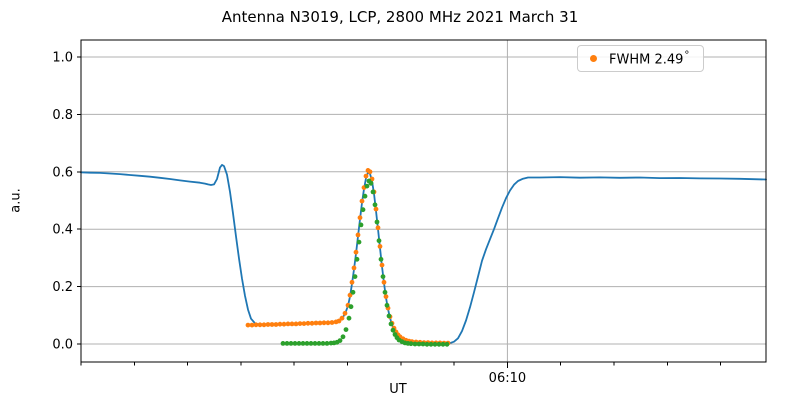  Describe the element at coordinates (398, 389) in the screenshot. I see `x-axis-label: UT` at that location.